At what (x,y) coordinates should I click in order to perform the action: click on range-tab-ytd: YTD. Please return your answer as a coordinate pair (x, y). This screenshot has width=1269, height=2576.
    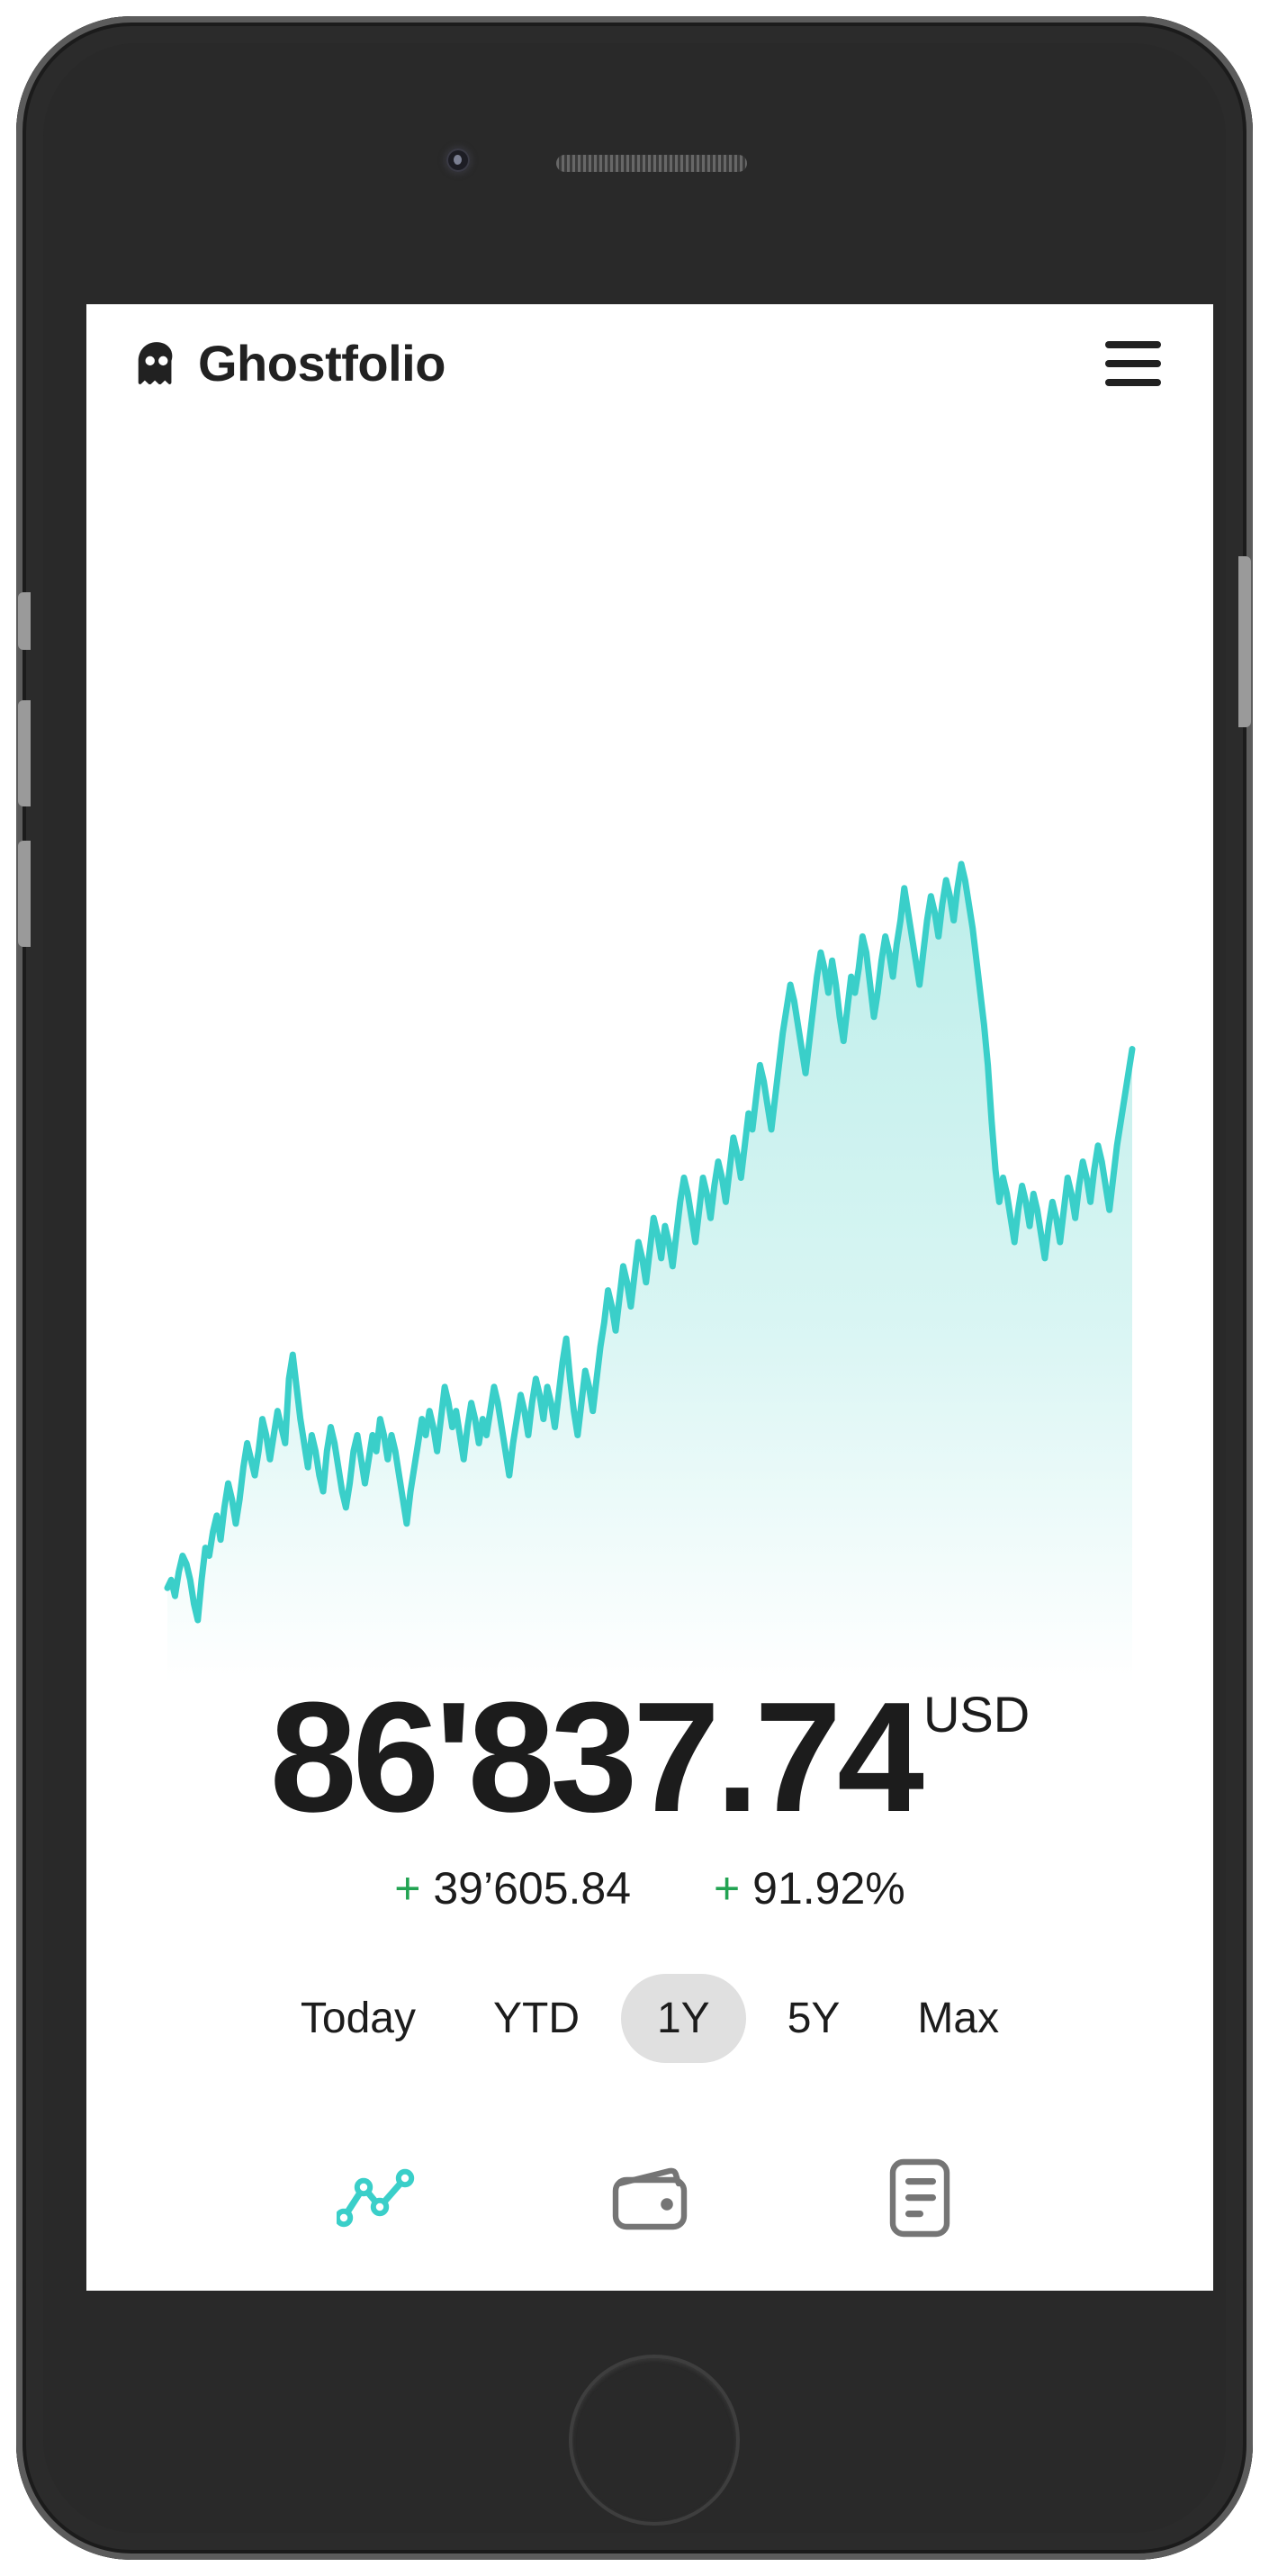
    Looking at the image, I should click on (536, 2018).